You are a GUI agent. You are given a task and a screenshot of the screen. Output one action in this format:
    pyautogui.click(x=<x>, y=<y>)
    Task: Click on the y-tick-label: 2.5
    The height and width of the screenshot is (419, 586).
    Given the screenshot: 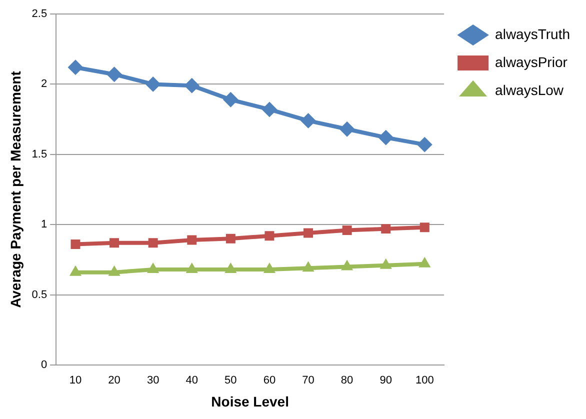 What is the action you would take?
    pyautogui.click(x=40, y=14)
    